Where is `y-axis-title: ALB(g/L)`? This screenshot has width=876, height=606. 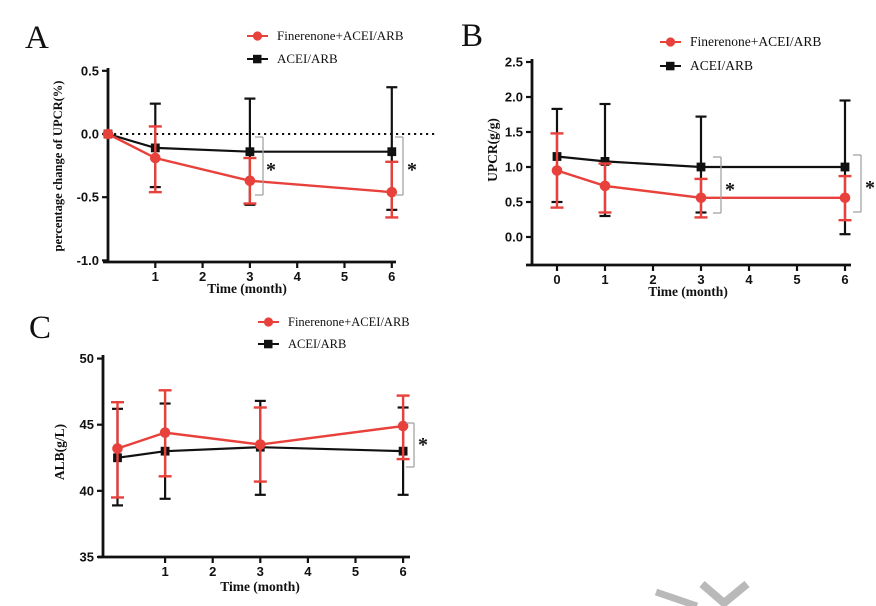
y-axis-title: ALB(g/L) is located at coordinates (59, 452).